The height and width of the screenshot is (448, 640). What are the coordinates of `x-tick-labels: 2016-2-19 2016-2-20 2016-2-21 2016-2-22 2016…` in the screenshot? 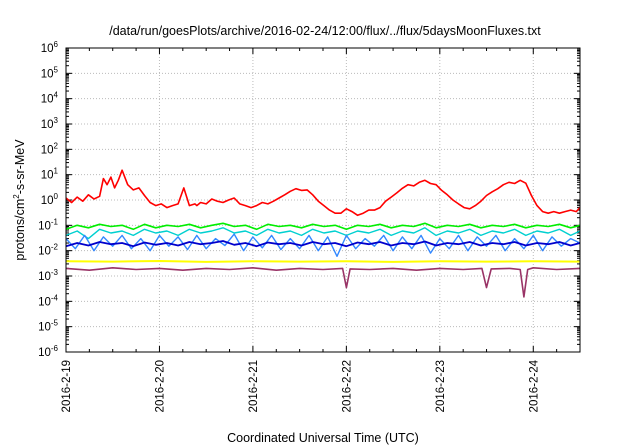 It's located at (300, 385).